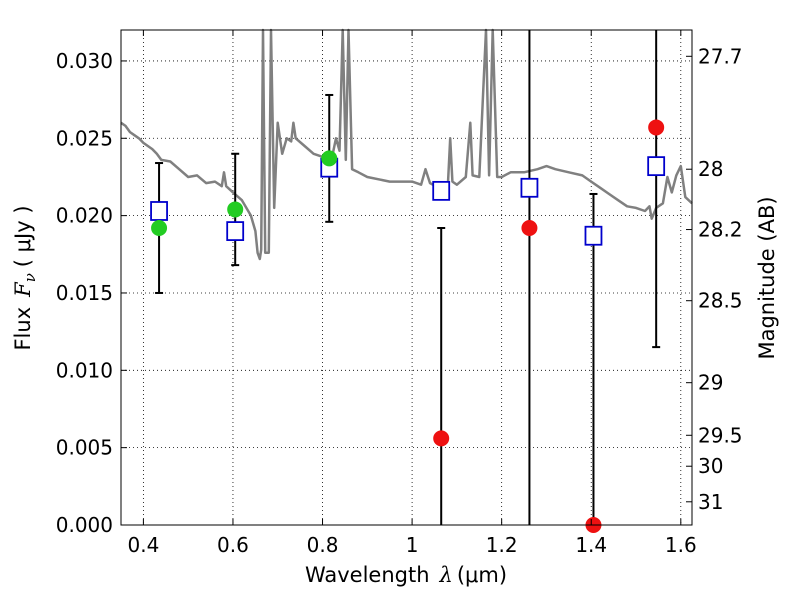 This screenshot has width=800, height=600. What do you see at coordinates (502, 545) in the screenshot?
I see `x-tick-label: 1.2` at bounding box center [502, 545].